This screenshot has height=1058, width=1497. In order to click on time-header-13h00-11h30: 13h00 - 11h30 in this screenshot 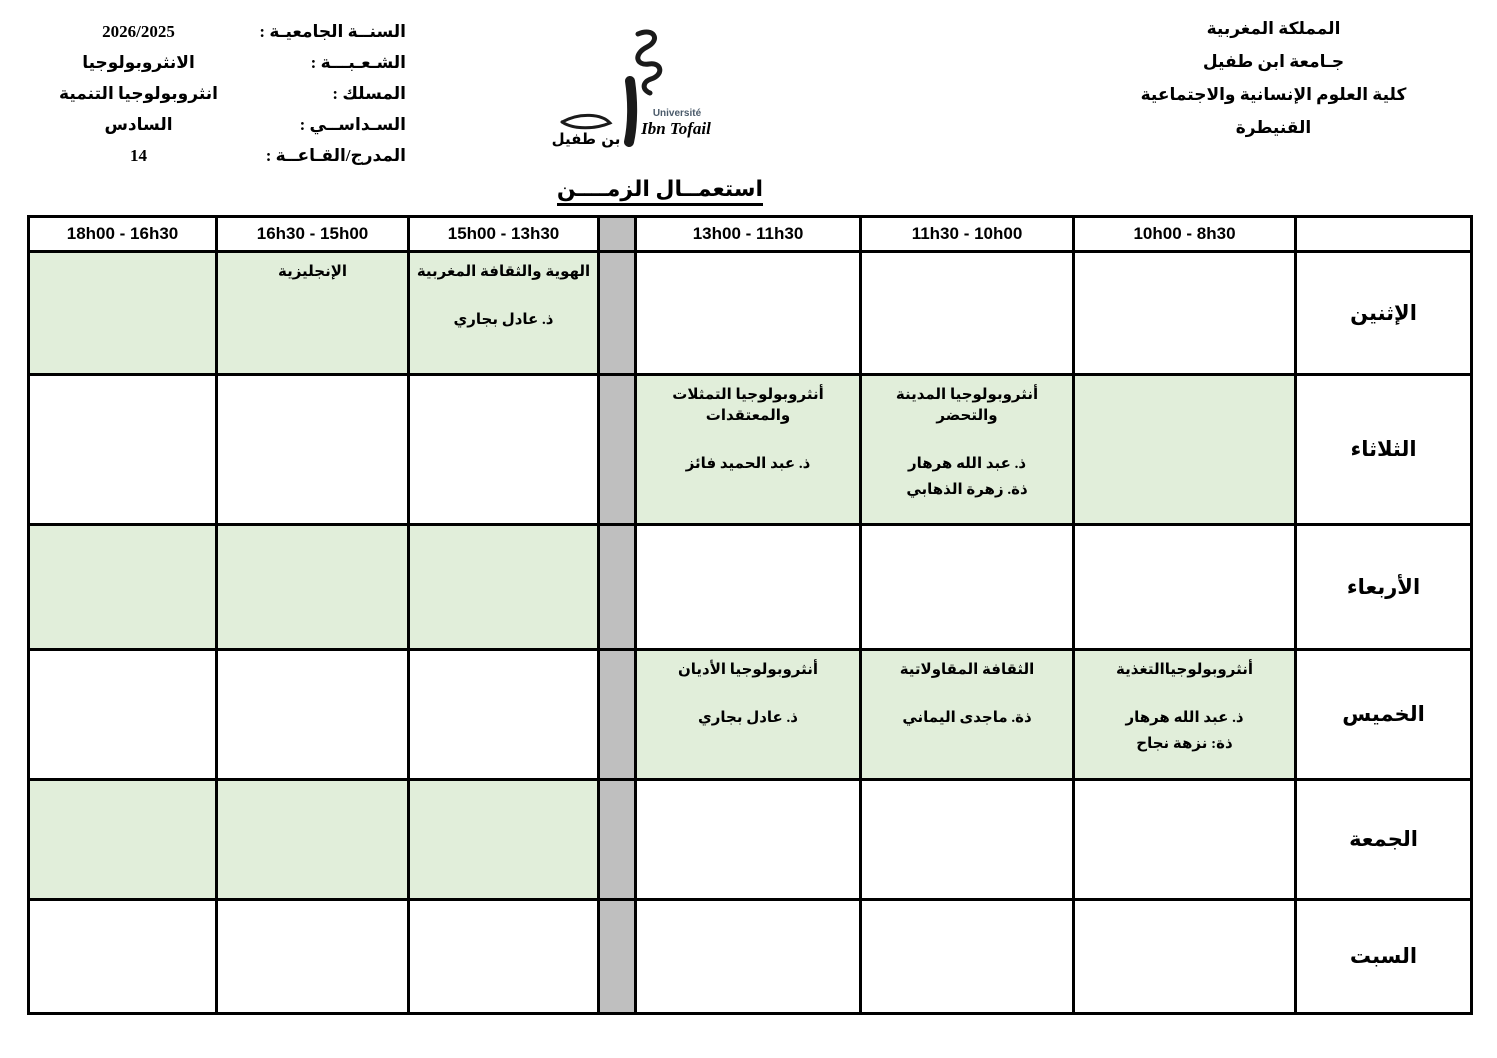, I will do `click(748, 234)`.